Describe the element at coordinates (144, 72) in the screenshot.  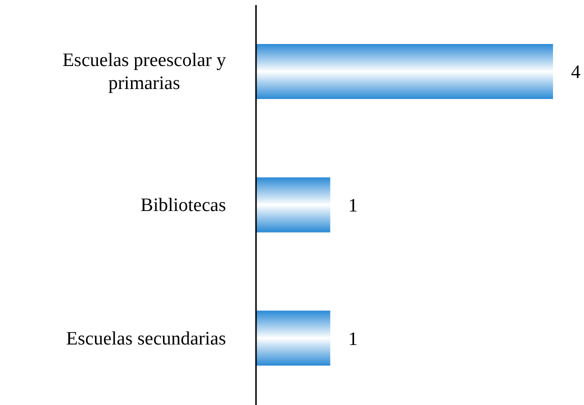
I see `y-tick-label: Escuelas preescolar y primarias` at that location.